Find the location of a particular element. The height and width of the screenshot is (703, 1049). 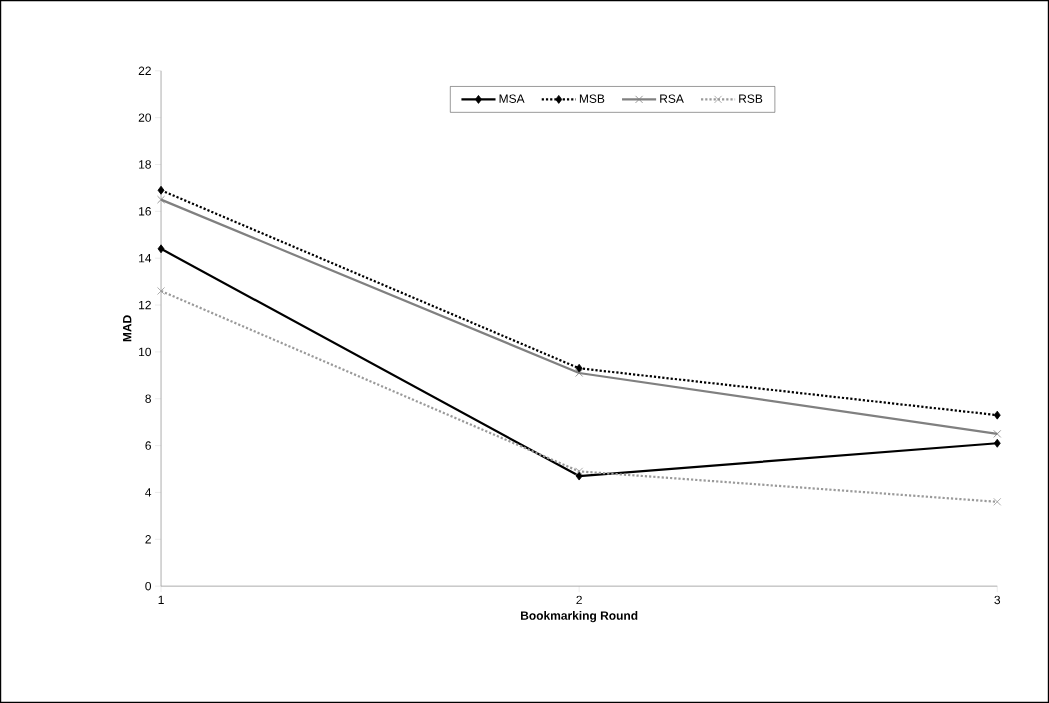

y-tick-label: 4 is located at coordinates (148, 492).